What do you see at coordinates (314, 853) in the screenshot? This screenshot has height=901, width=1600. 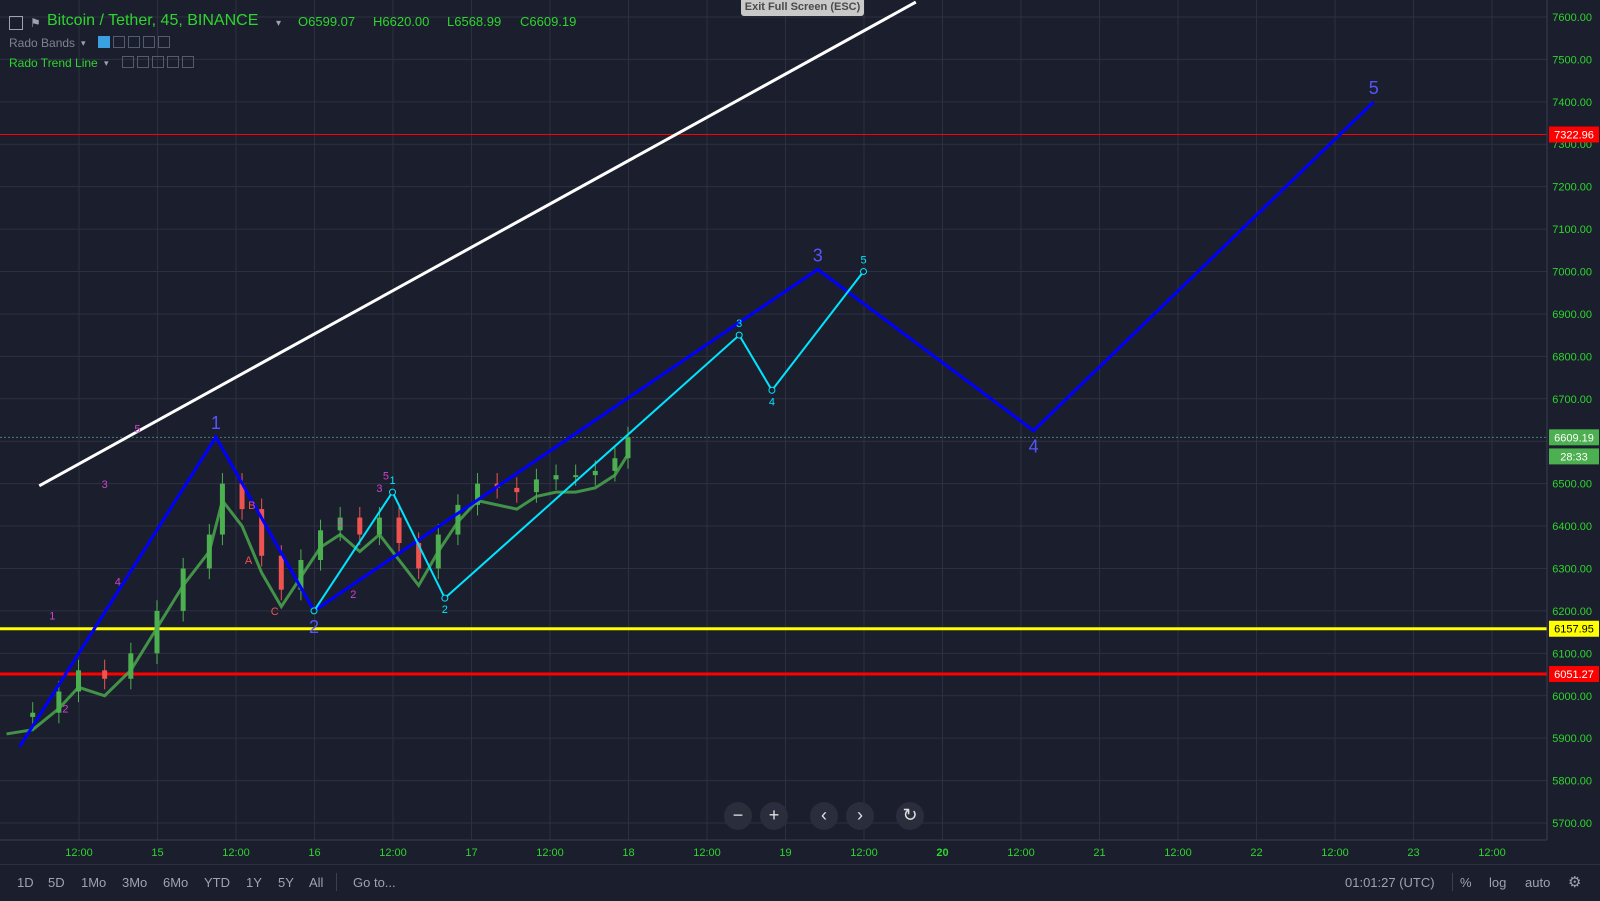 I see `x-tick-label: 16` at bounding box center [314, 853].